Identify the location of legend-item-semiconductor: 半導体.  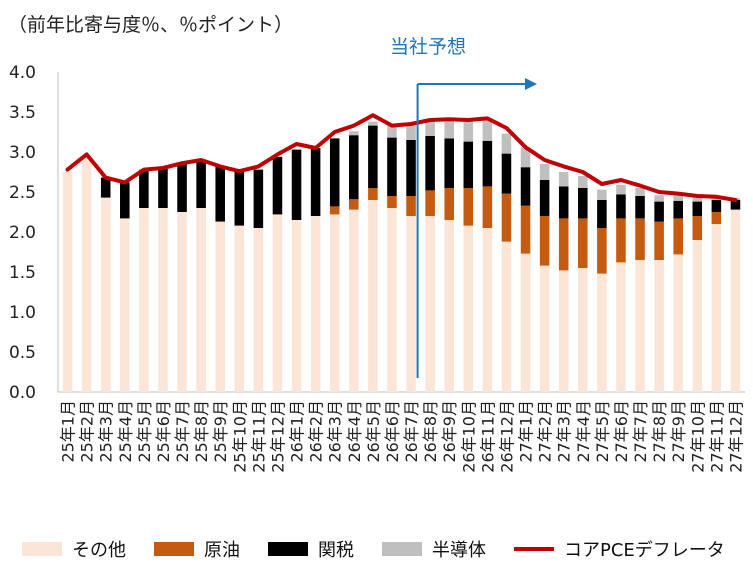
(434, 549).